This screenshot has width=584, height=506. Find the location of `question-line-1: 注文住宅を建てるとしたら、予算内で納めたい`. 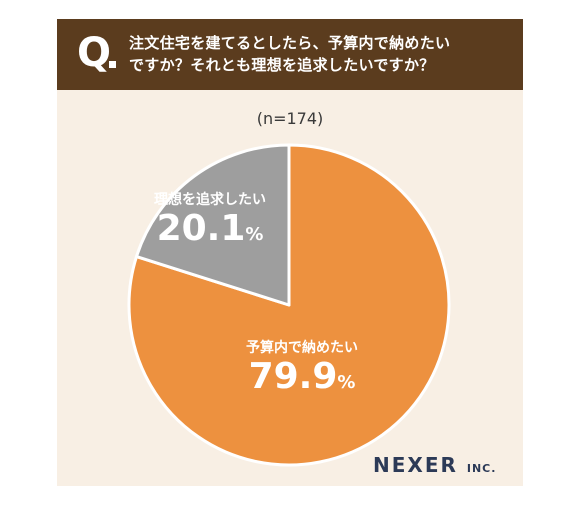

question-line-1: 注文住宅を建てるとしたら、予算内で納めたい is located at coordinates (290, 43).